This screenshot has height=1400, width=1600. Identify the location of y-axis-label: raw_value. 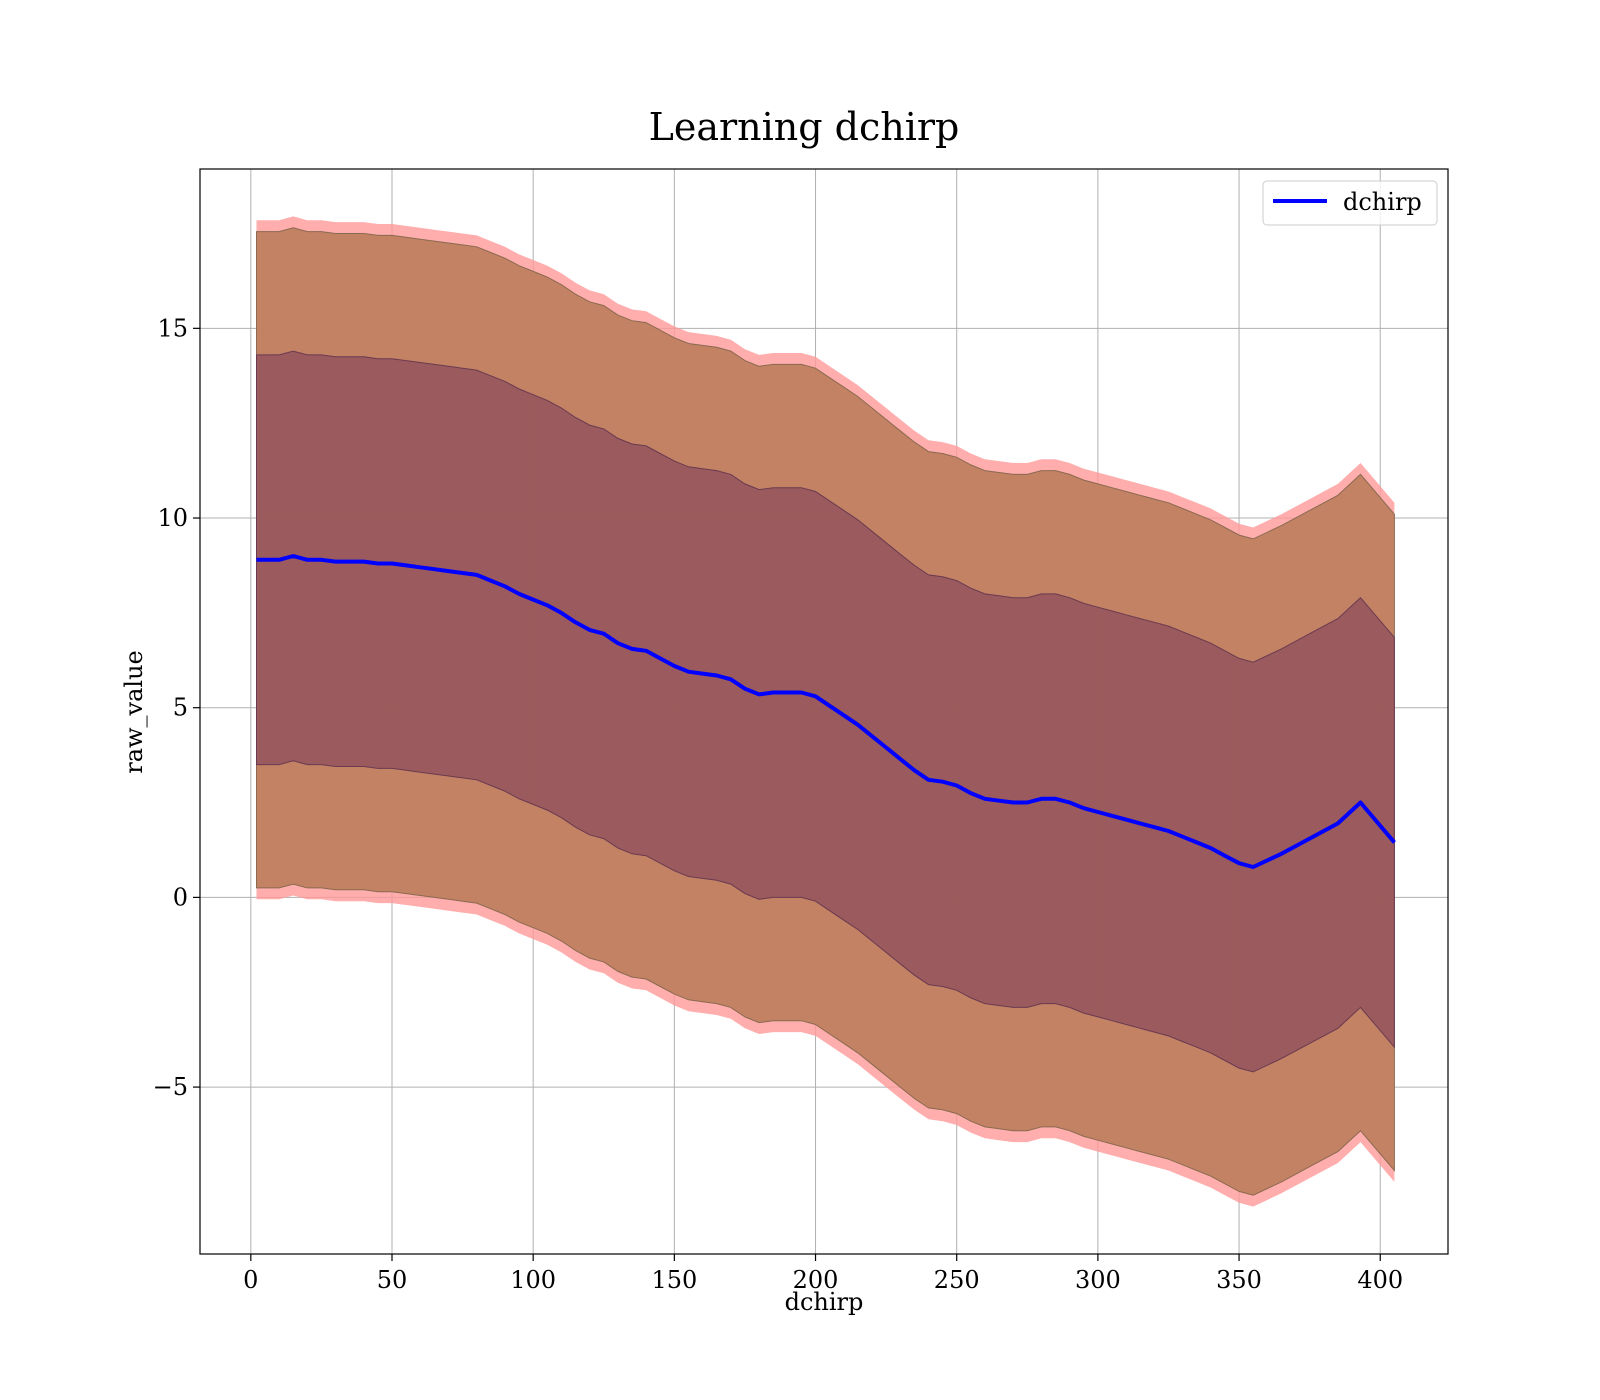
(134, 712).